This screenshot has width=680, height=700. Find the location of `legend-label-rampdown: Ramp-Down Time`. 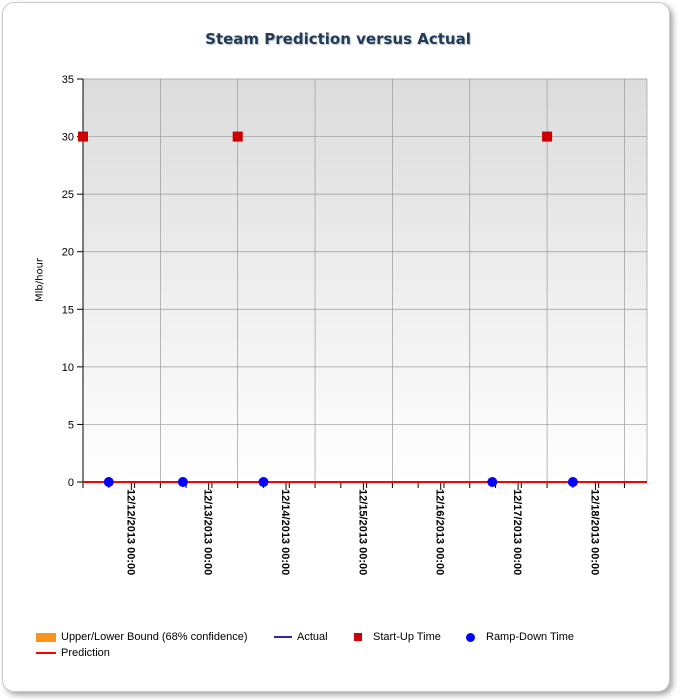

legend-label-rampdown: Ramp-Down Time is located at coordinates (530, 637).